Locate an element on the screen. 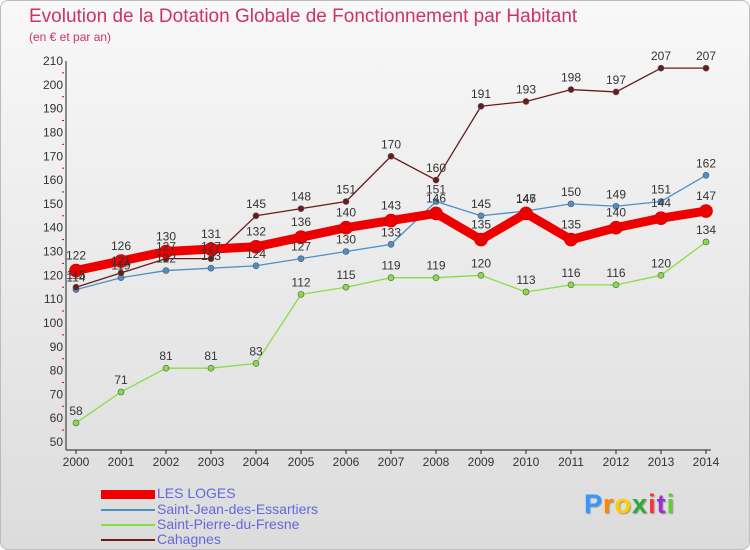 The image size is (750, 550). logo-letter: t is located at coordinates (661, 504).